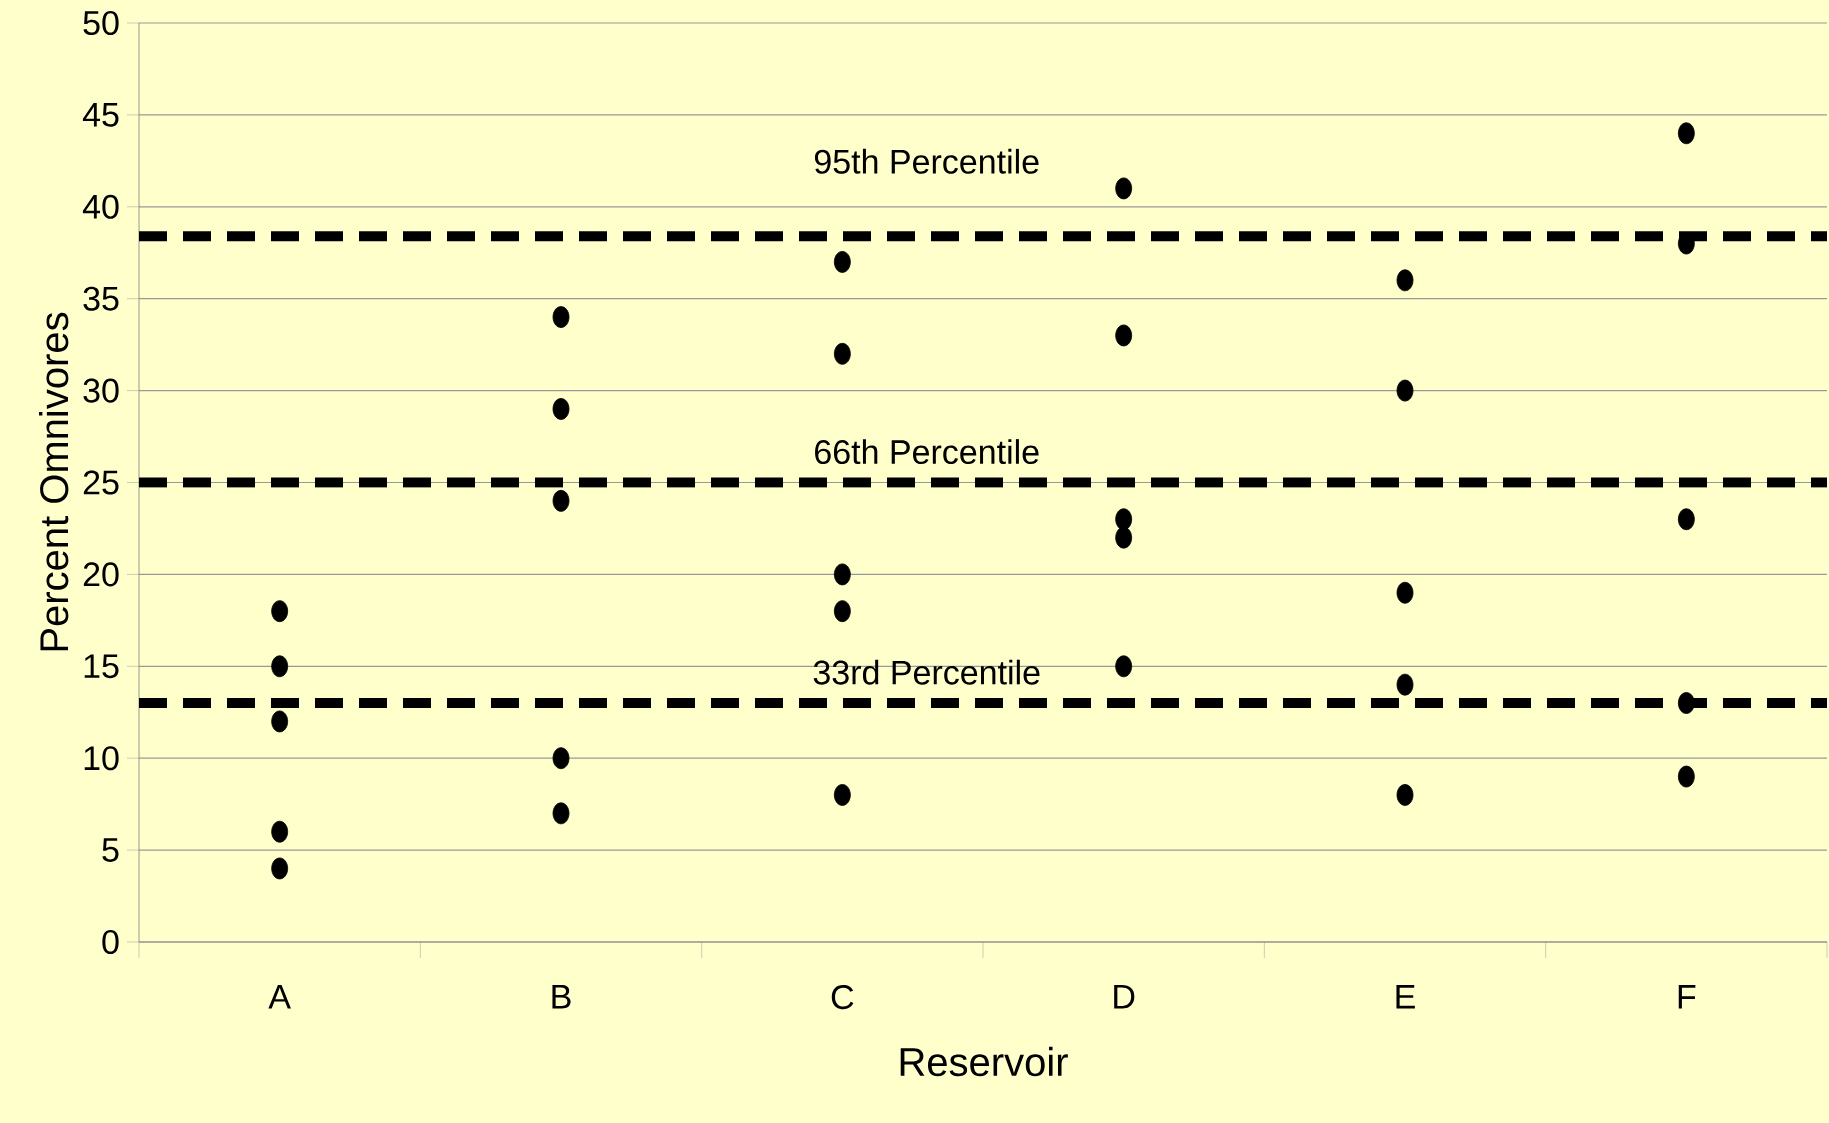 This screenshot has width=1829, height=1123. What do you see at coordinates (110, 850) in the screenshot?
I see `y-tick-label: 5` at bounding box center [110, 850].